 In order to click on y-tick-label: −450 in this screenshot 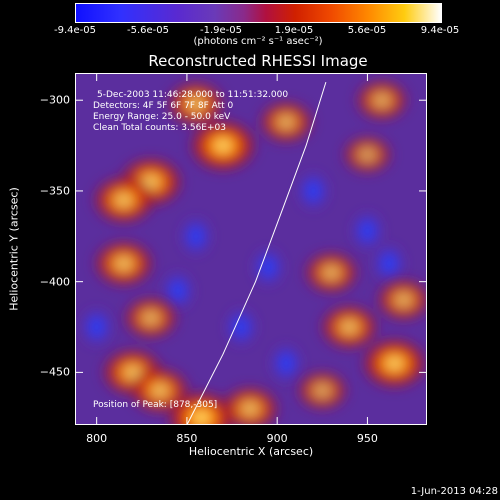, I will do `click(54, 372)`.